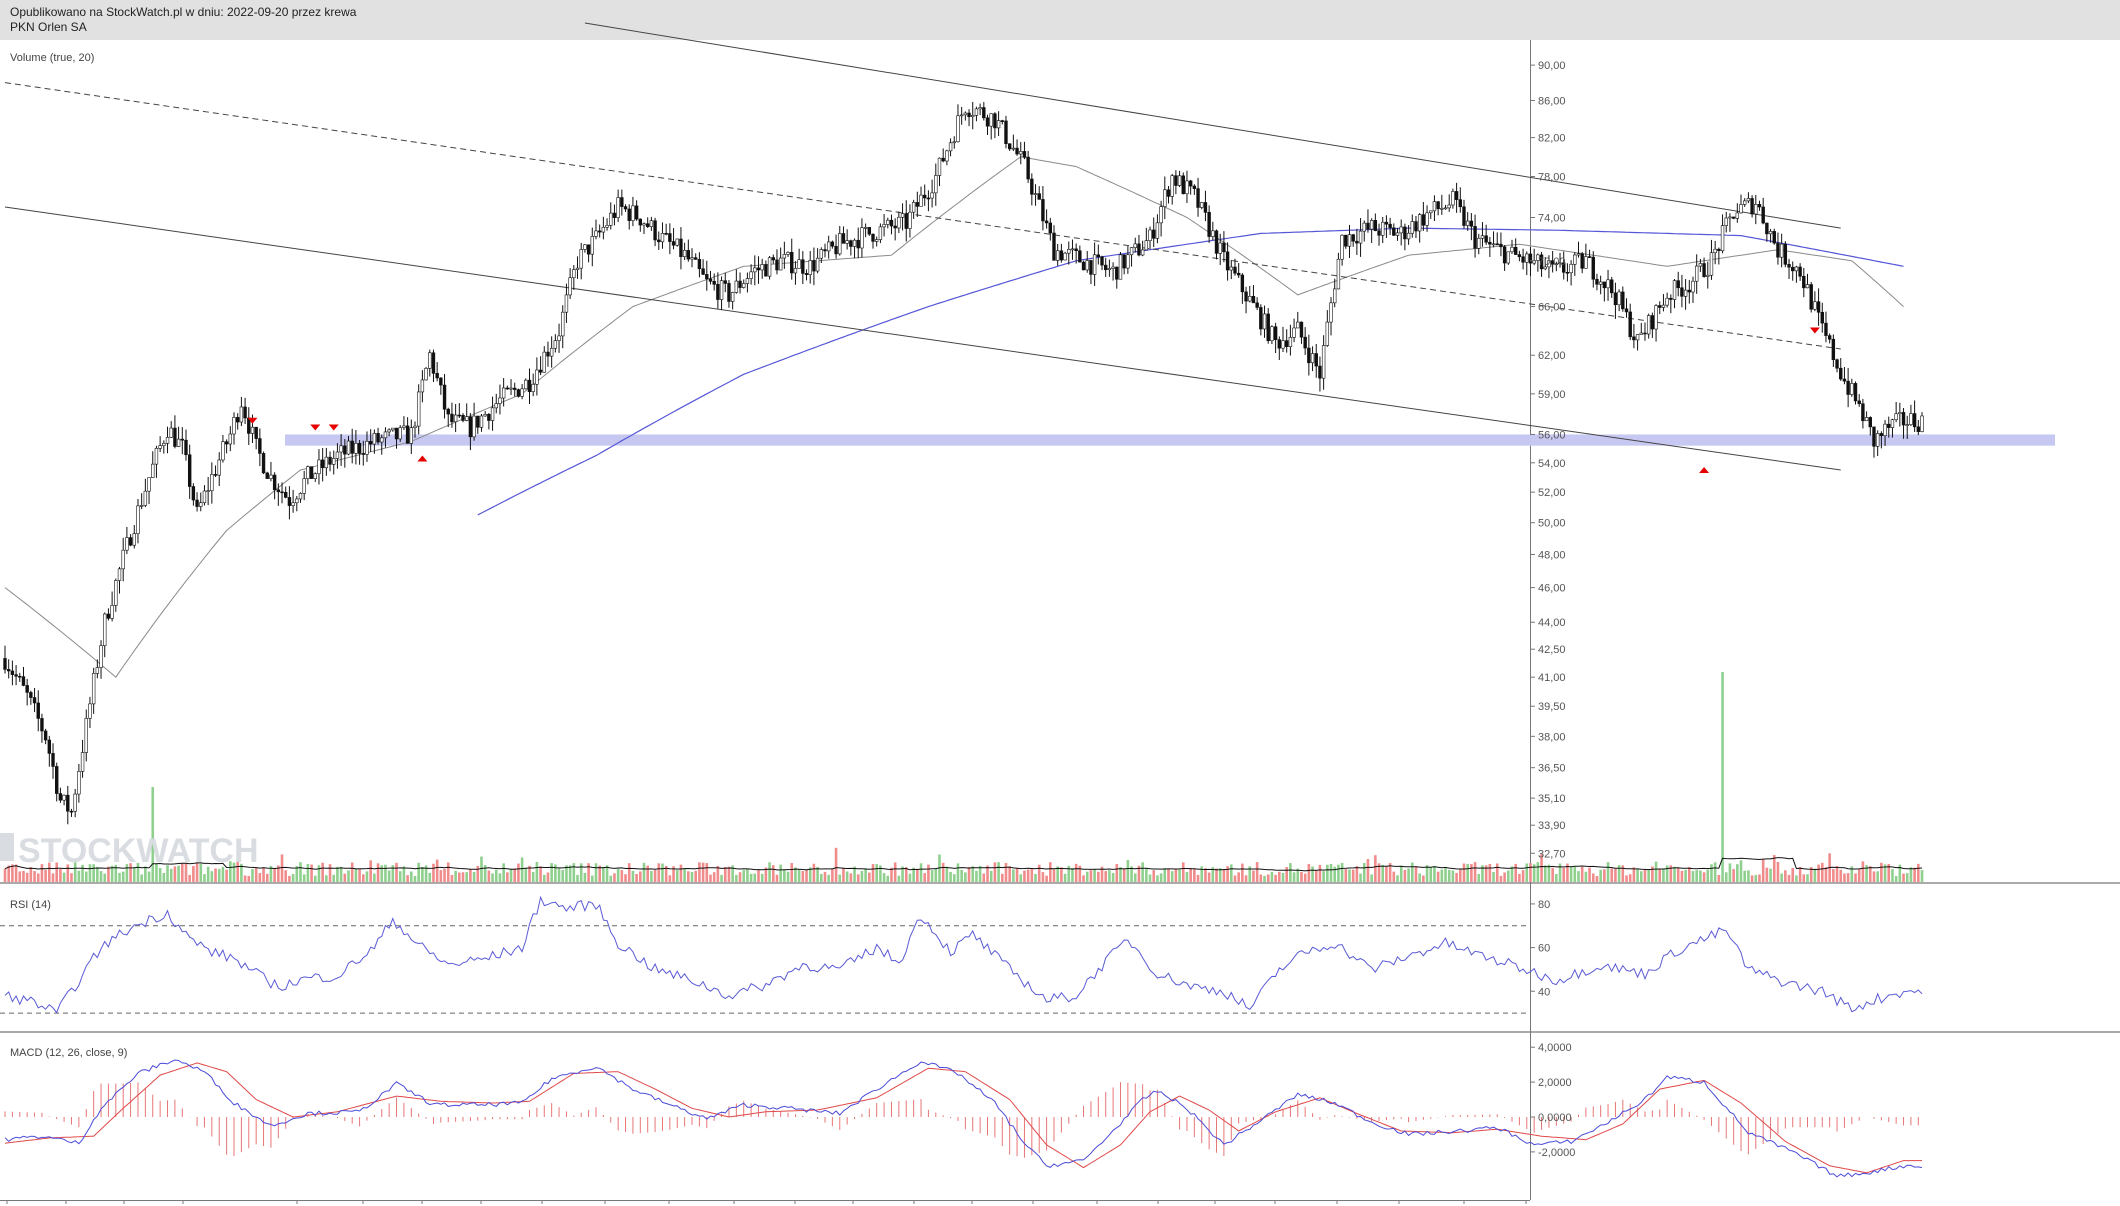 Image resolution: width=2120 pixels, height=1206 pixels. Describe the element at coordinates (1544, 992) in the screenshot. I see `rsi-tick-label: 40` at that location.